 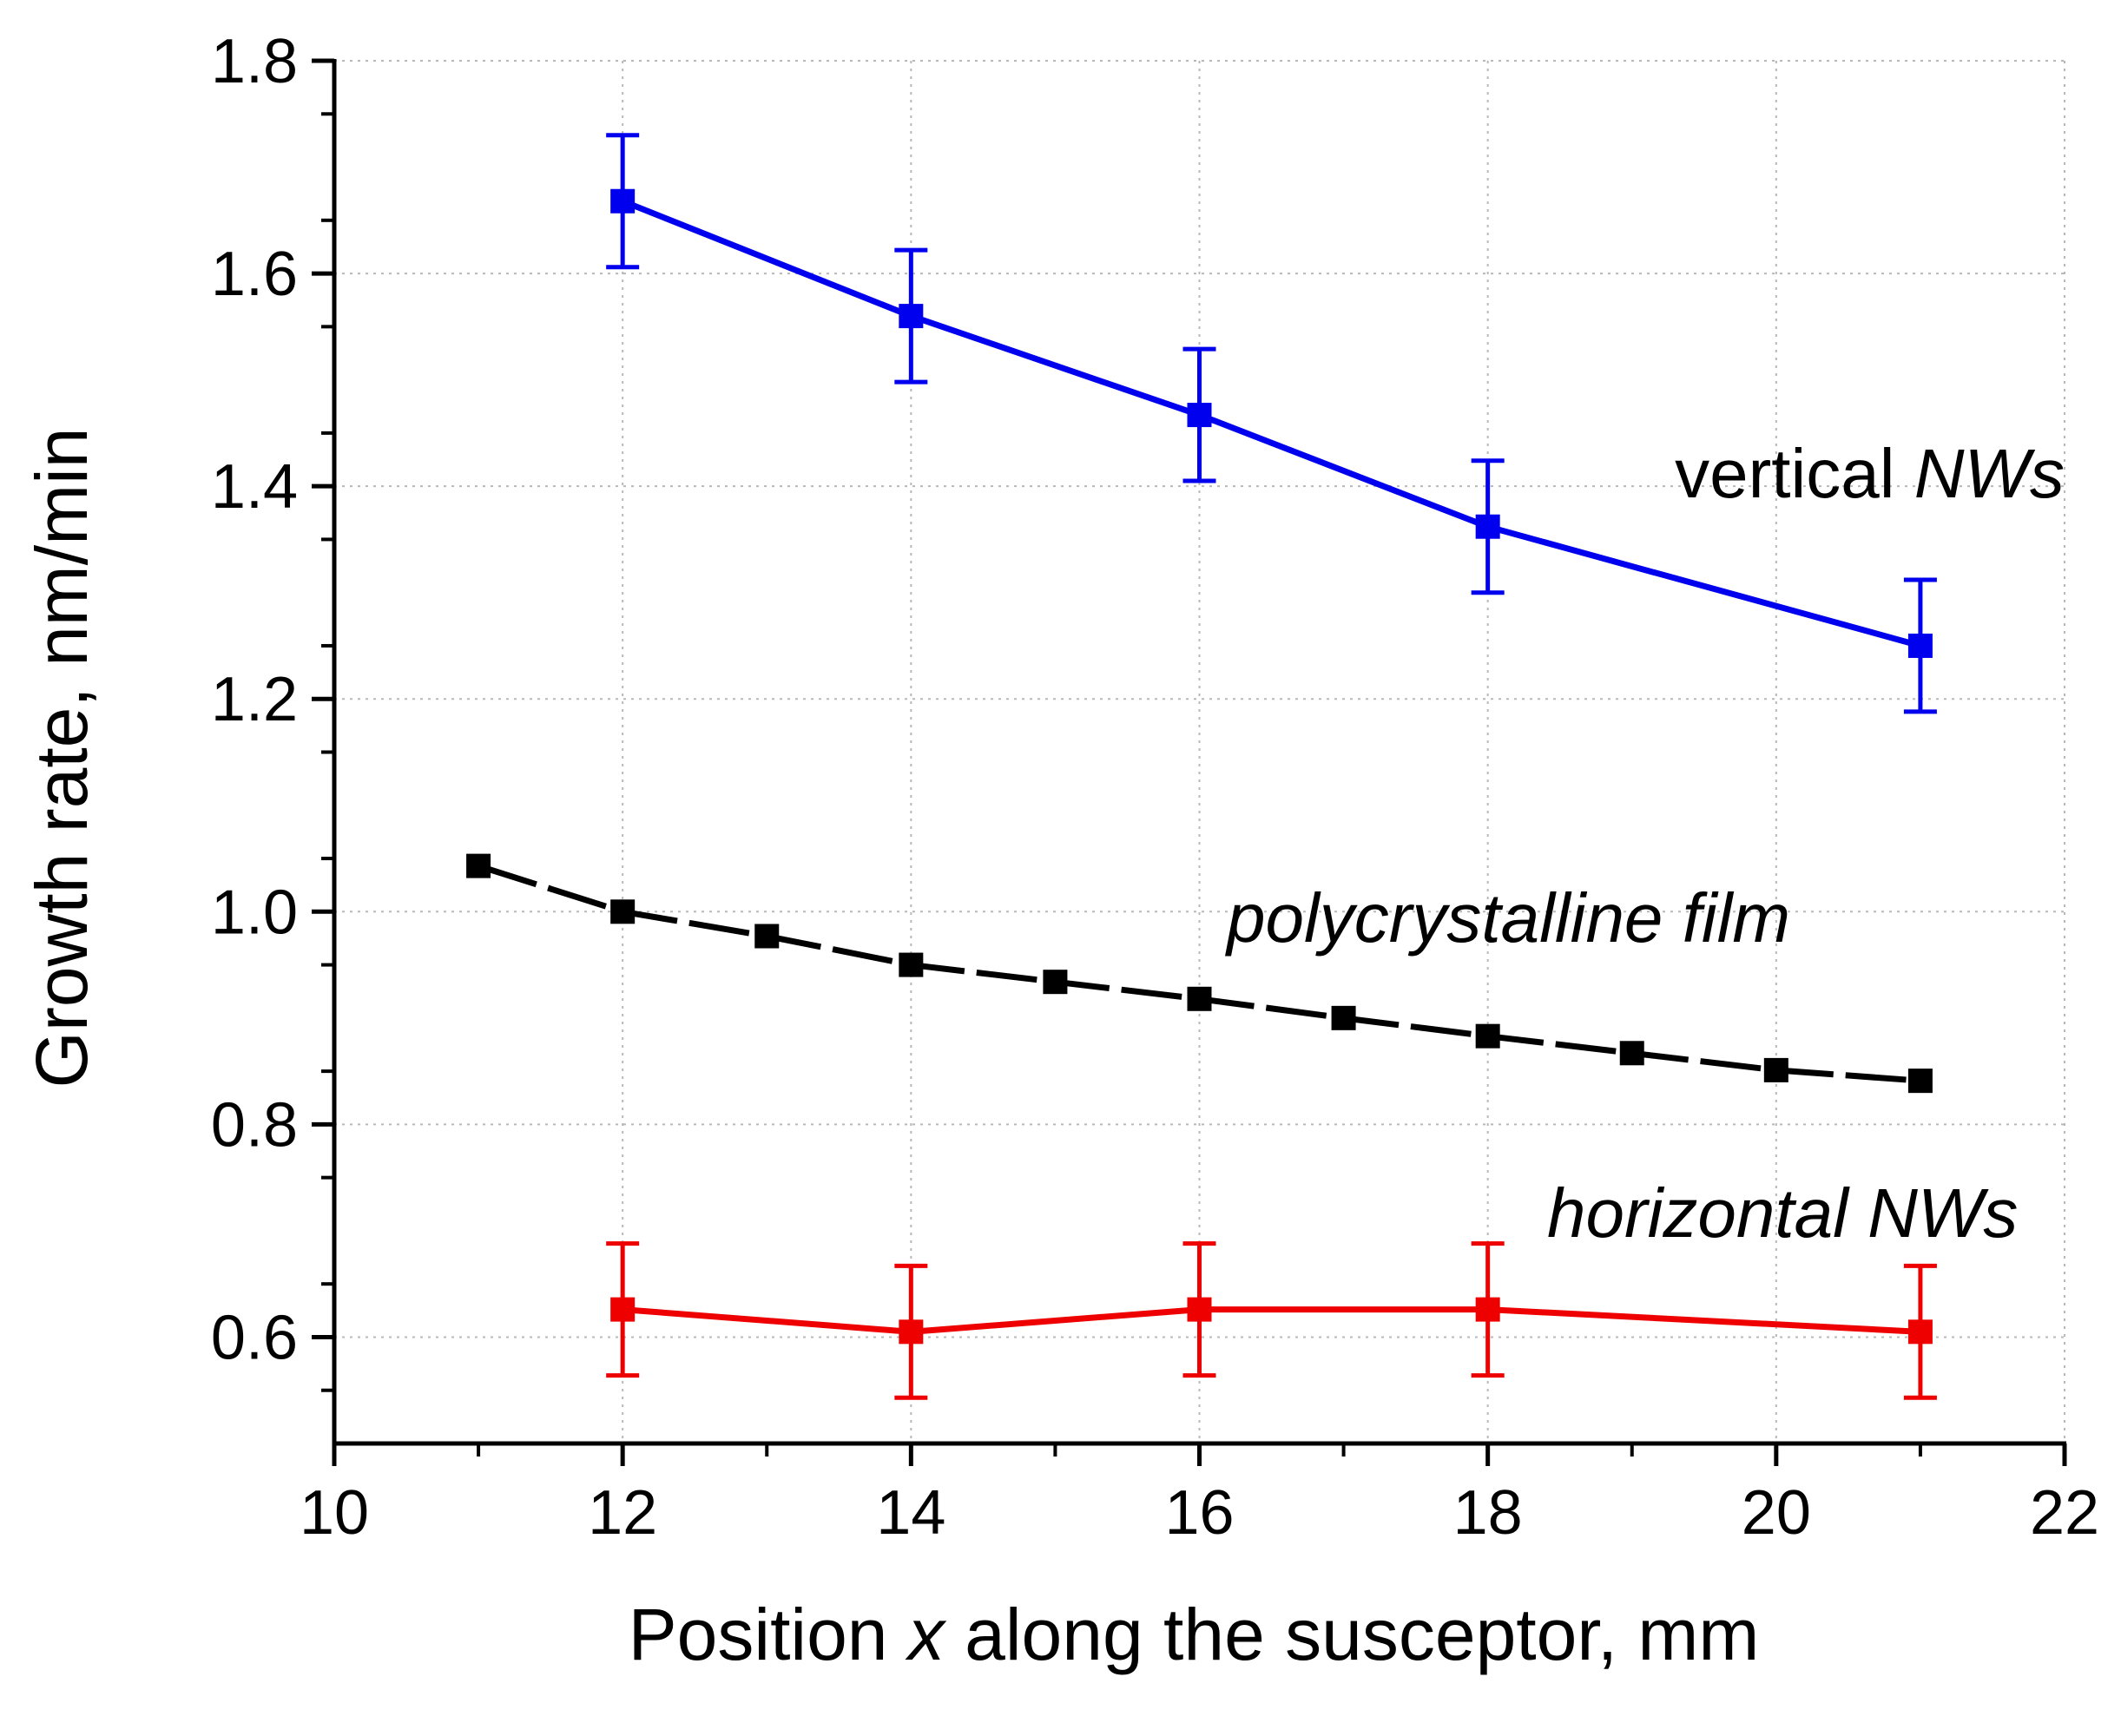 I want to click on x-tick-label: 10, so click(x=335, y=1513).